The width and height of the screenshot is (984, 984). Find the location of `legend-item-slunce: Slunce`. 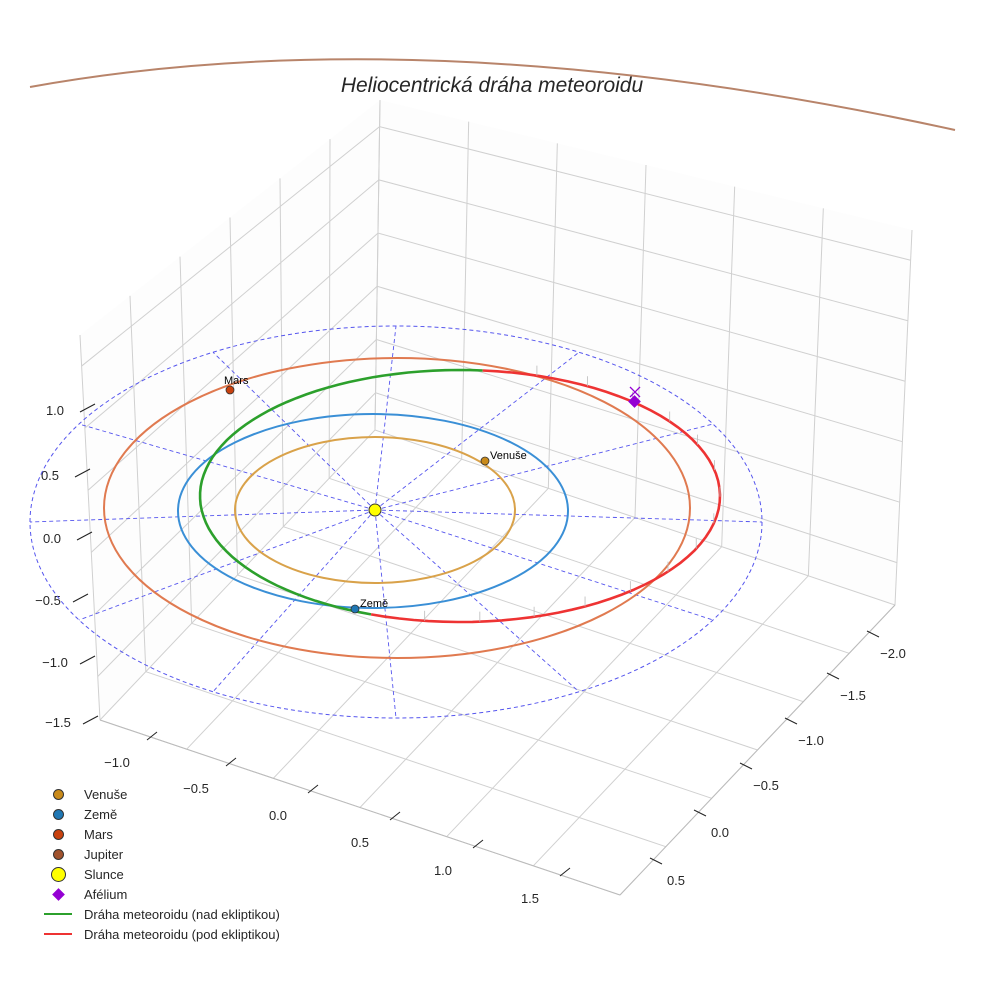

legend-item-slunce: Slunce is located at coordinates (159, 874).